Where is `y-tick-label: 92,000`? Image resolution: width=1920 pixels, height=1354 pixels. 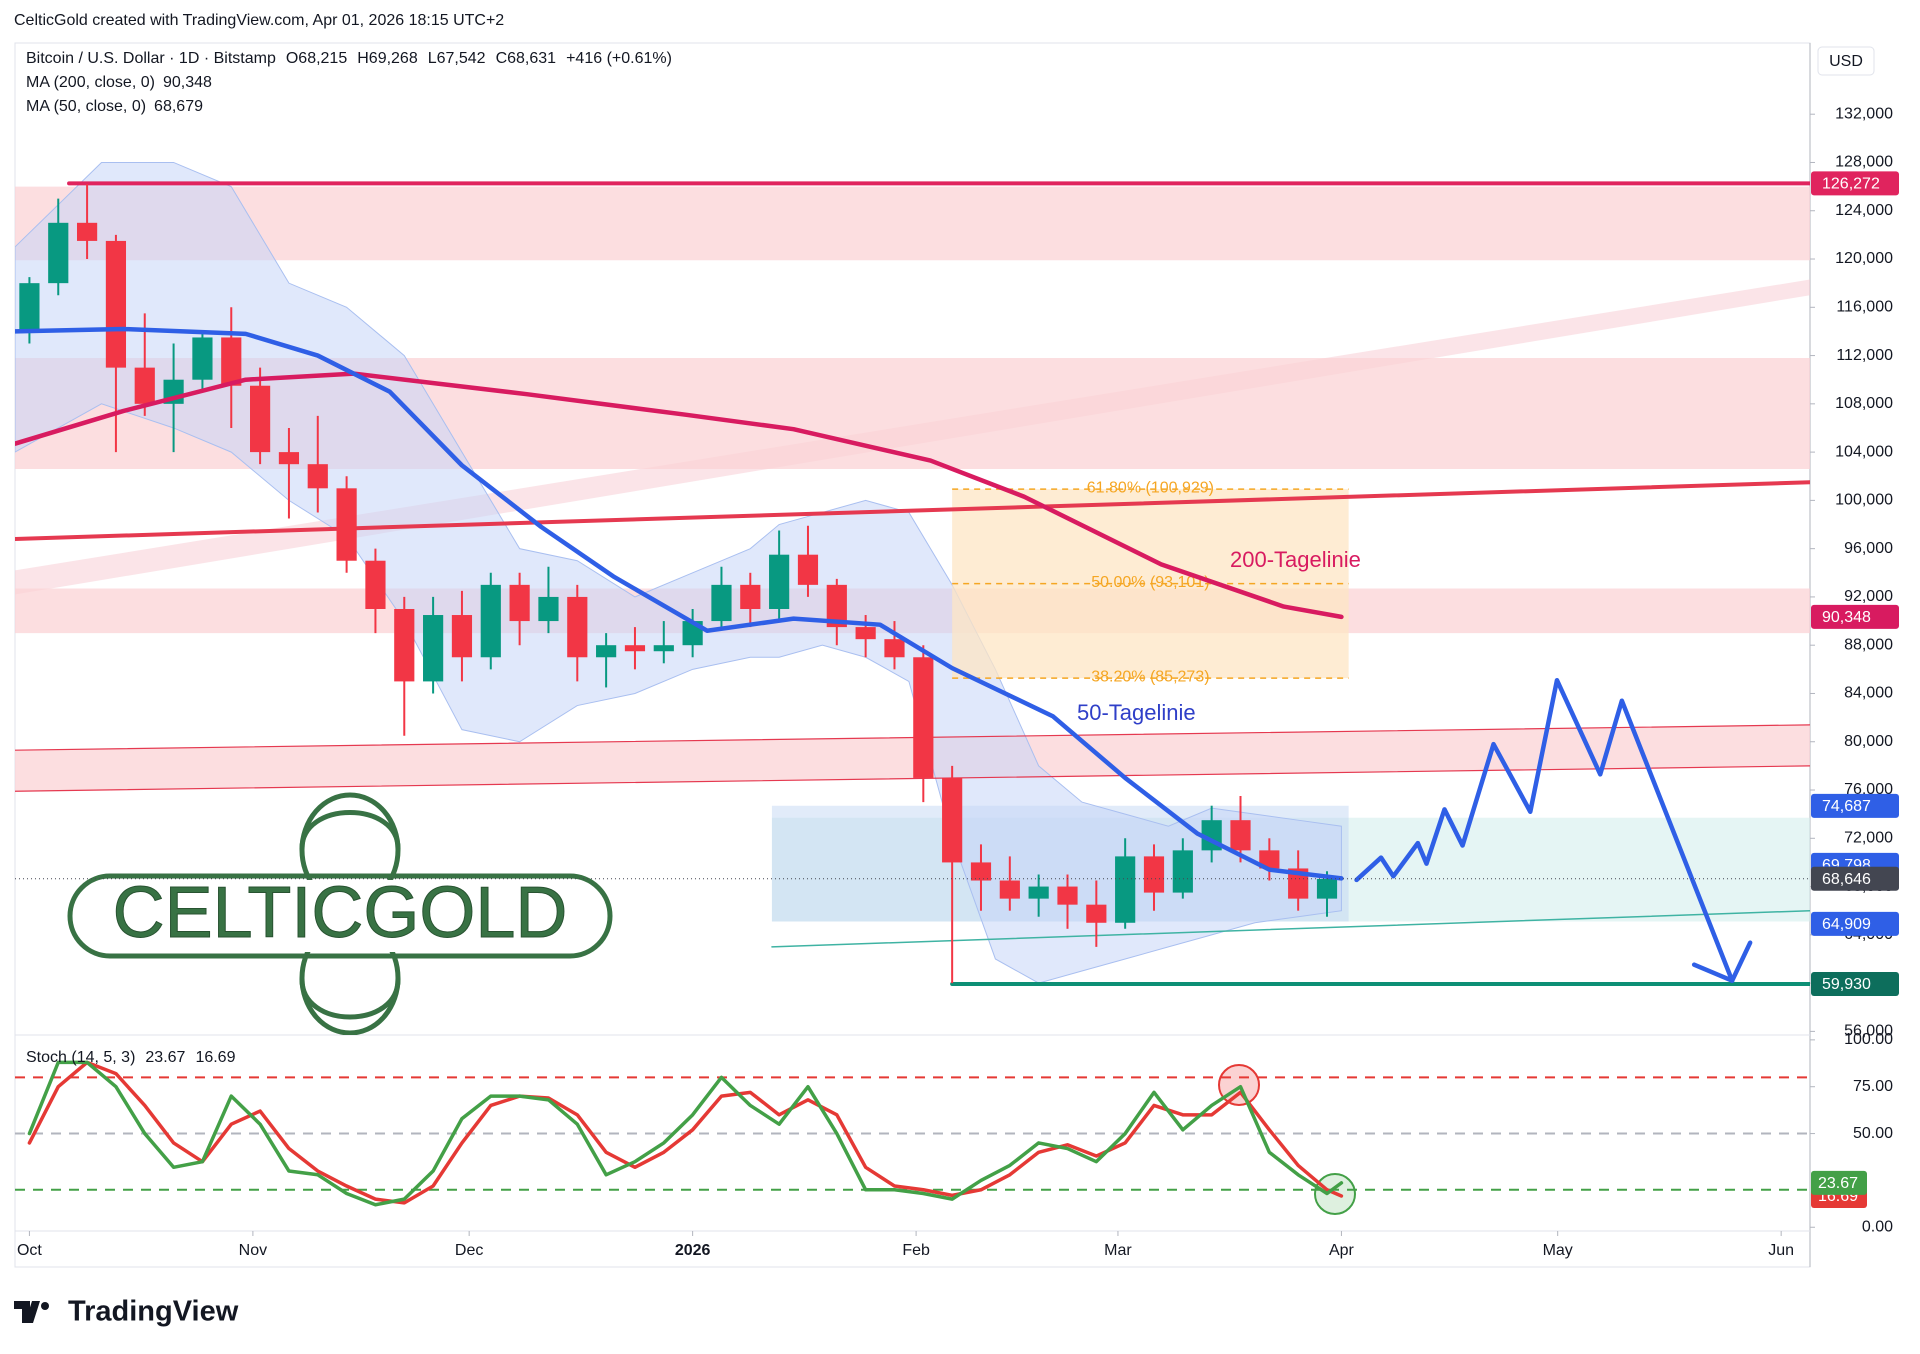
y-tick-label: 92,000 is located at coordinates (1868, 596).